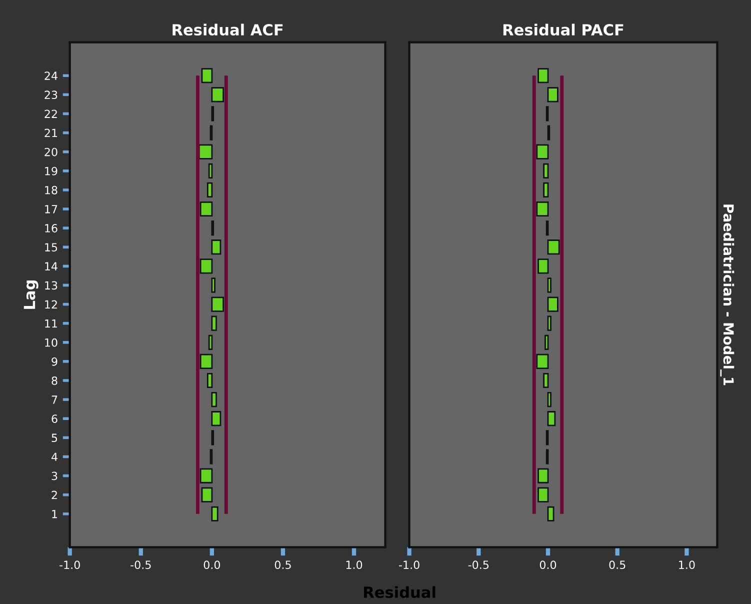 The height and width of the screenshot is (604, 751). I want to click on y-tick-label: 20, so click(51, 152).